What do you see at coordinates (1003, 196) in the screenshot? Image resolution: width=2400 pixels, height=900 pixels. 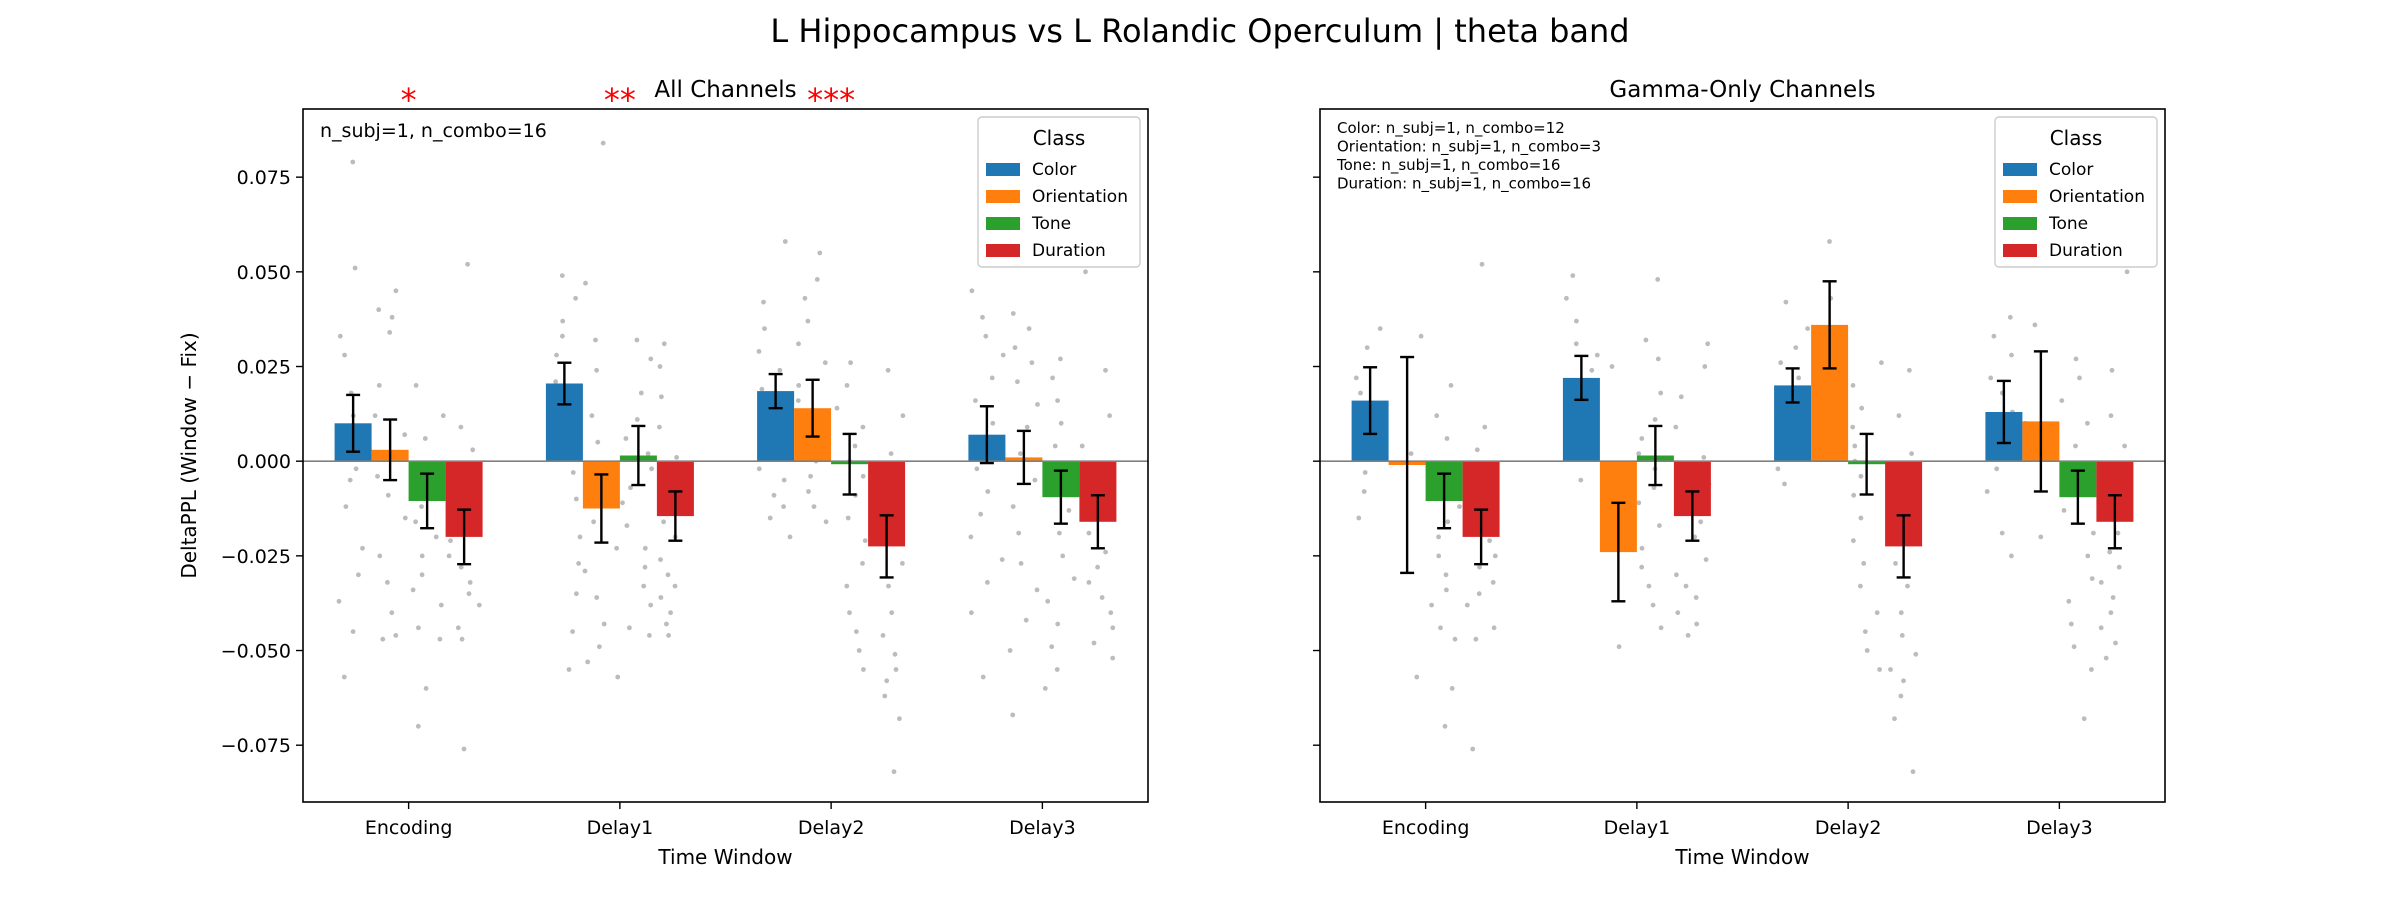 I see `legend-swatch-orientation` at bounding box center [1003, 196].